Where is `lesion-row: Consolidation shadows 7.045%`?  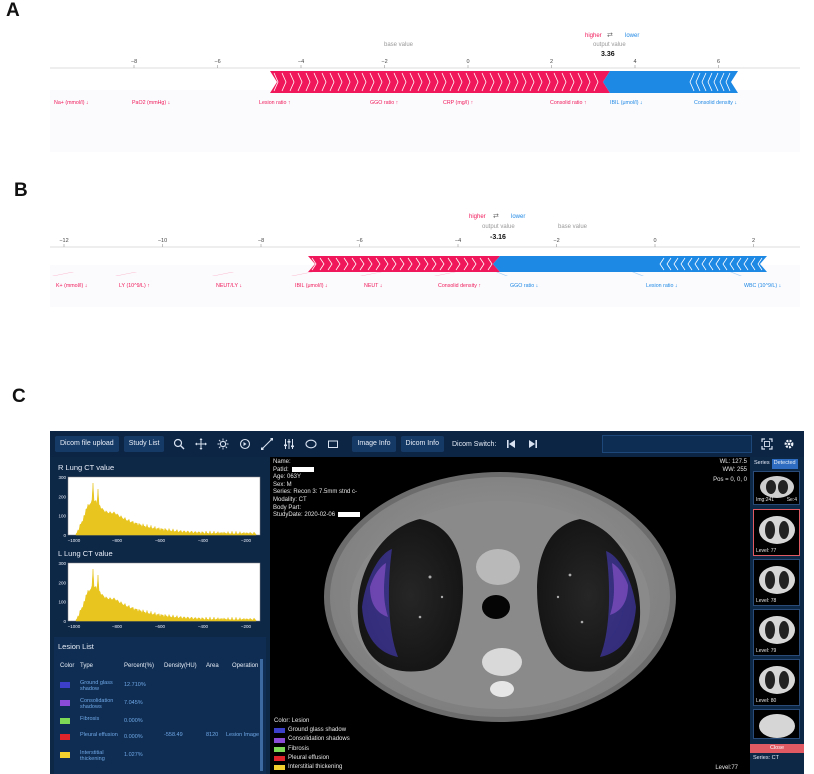
lesion-row: Consolidation shadows 7.045% is located at coordinates (160, 704).